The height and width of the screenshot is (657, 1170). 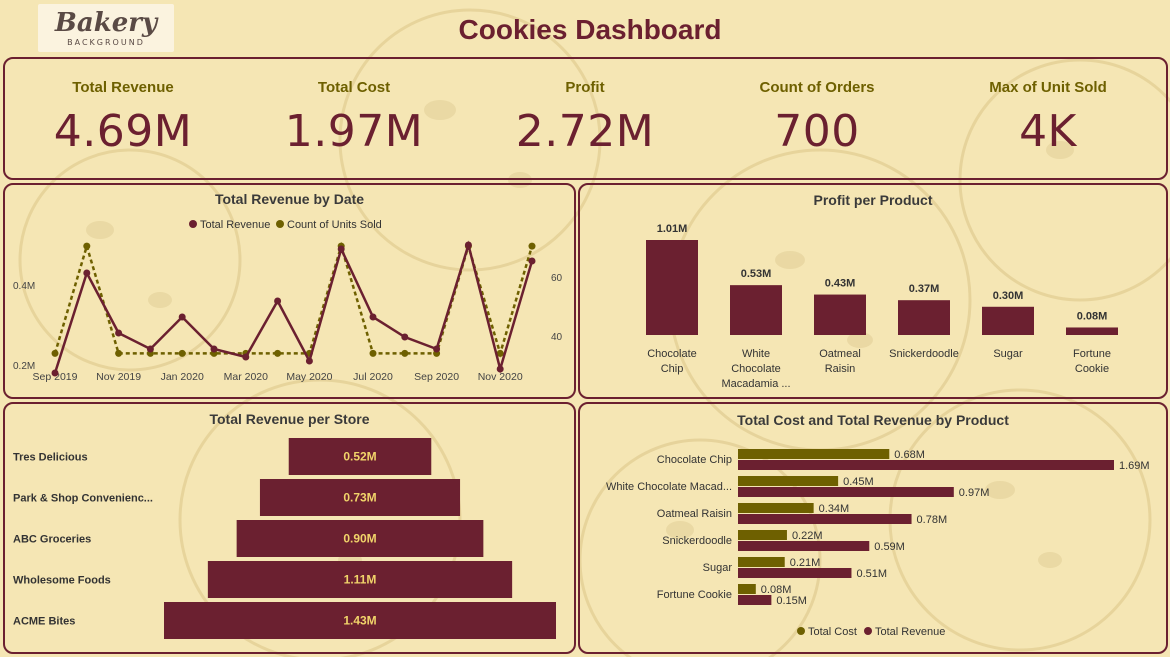 I want to click on chart-title: Total Revenue per Store, so click(x=289, y=419).